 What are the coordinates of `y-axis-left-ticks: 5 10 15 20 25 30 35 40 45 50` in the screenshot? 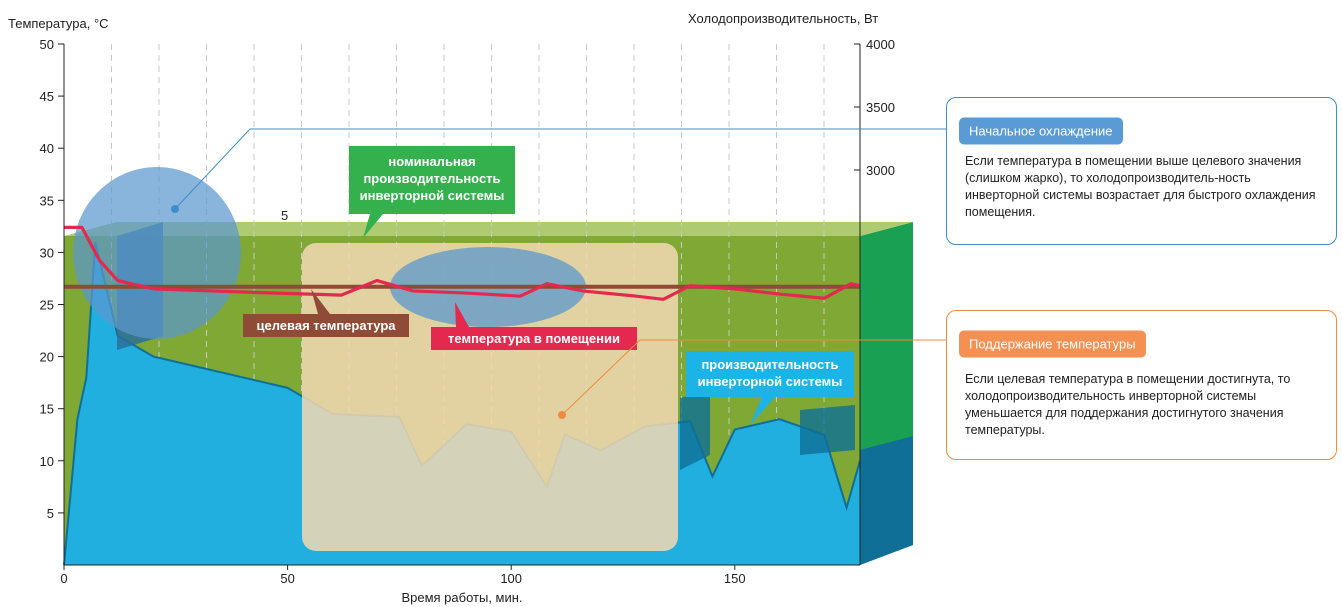 It's located at (52, 279).